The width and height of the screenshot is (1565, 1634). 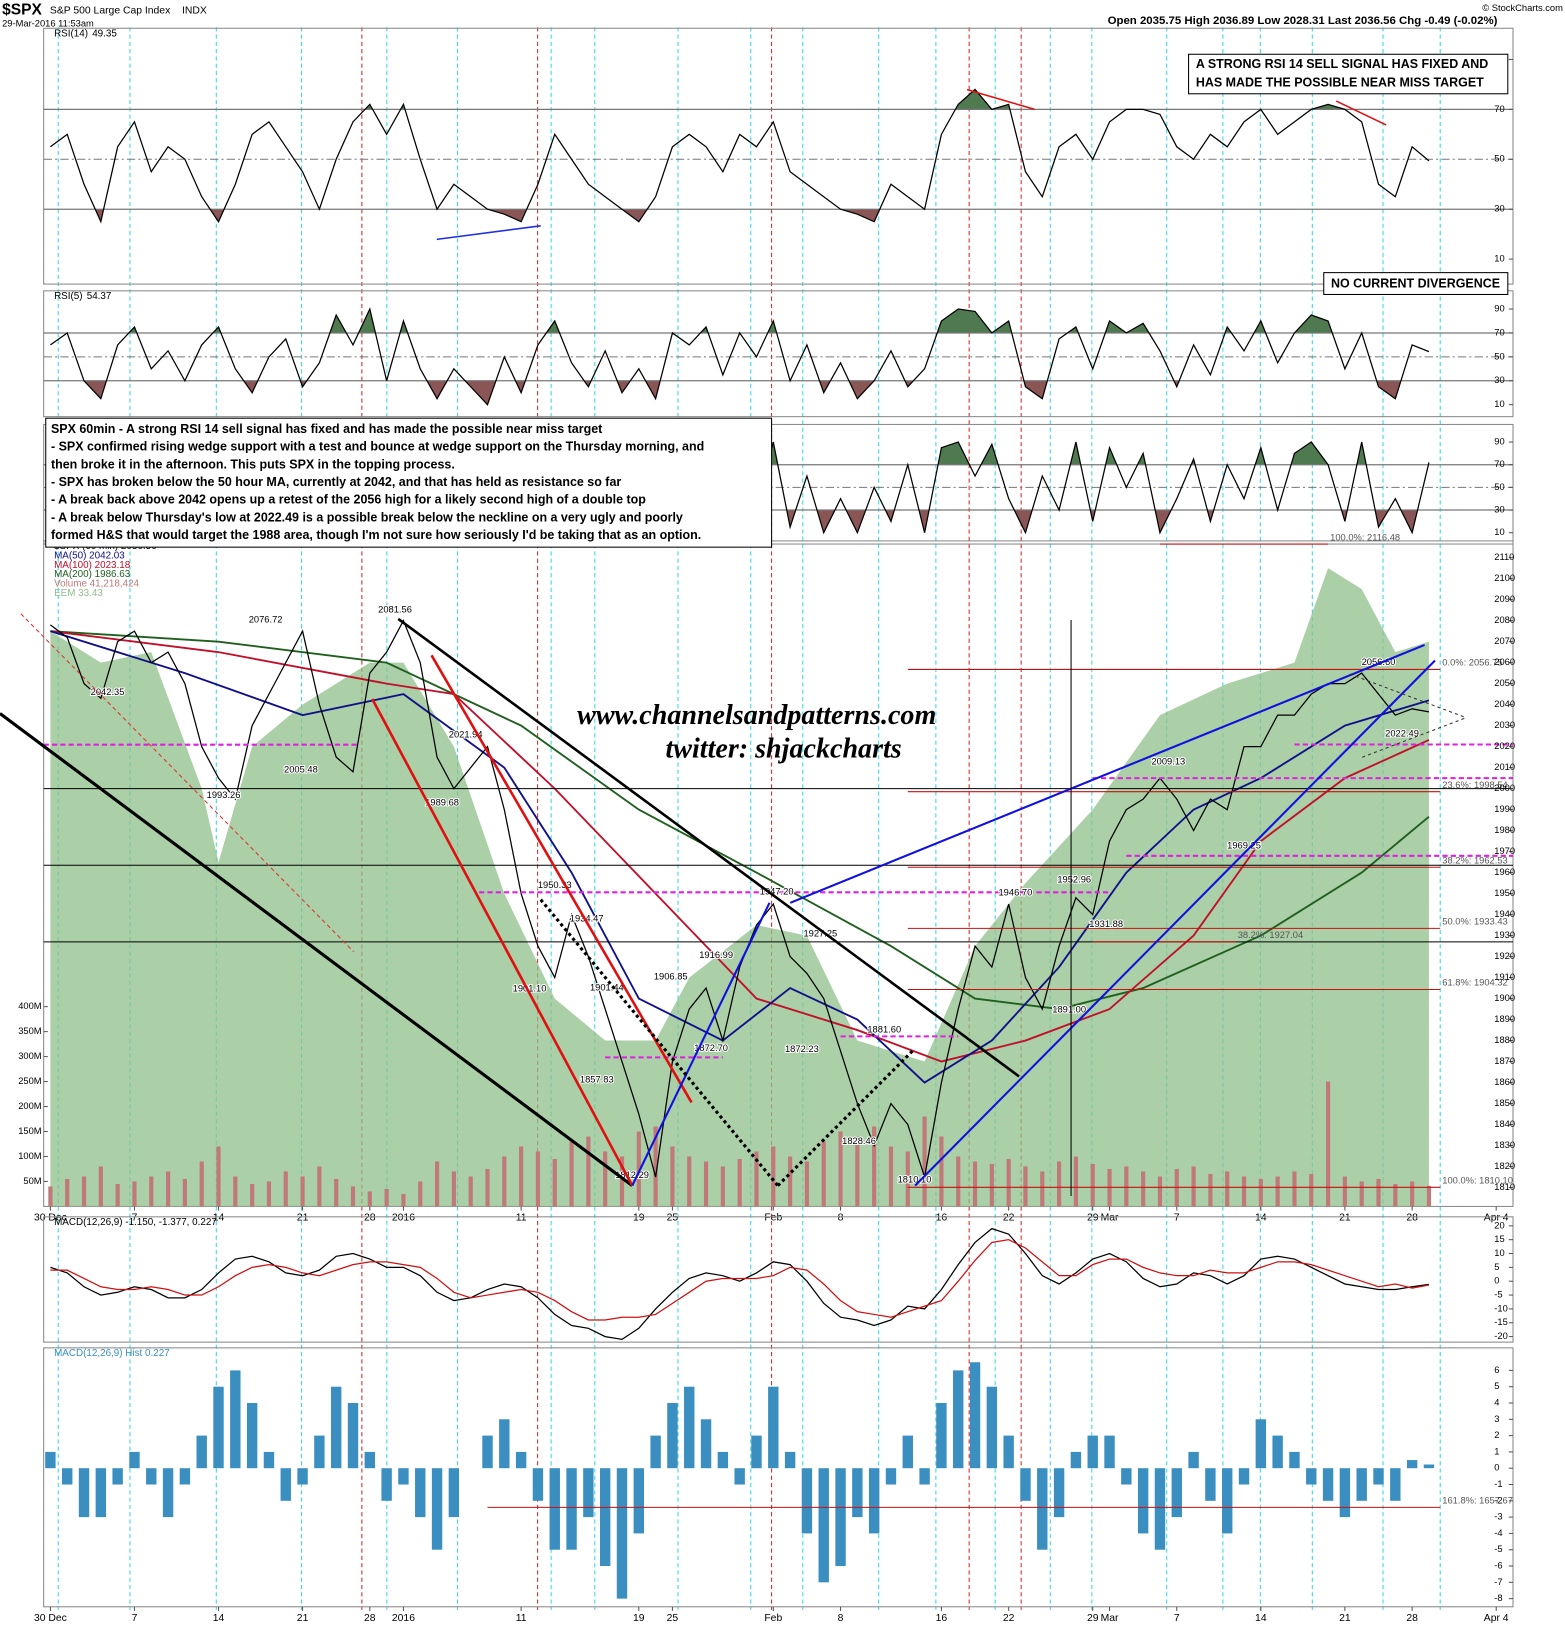 What do you see at coordinates (1168, 762) in the screenshot?
I see `price-label: 2009.13` at bounding box center [1168, 762].